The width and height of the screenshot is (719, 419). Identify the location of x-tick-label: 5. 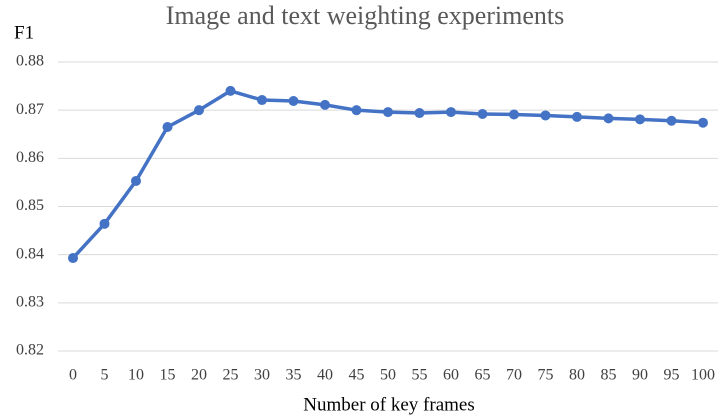
(105, 375).